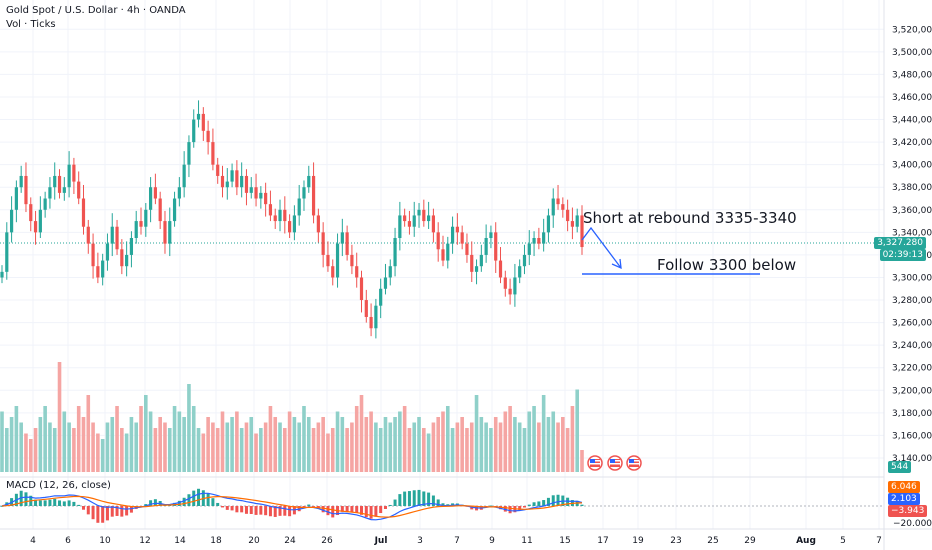  What do you see at coordinates (616, 264) in the screenshot?
I see `short-arrowhead` at bounding box center [616, 264].